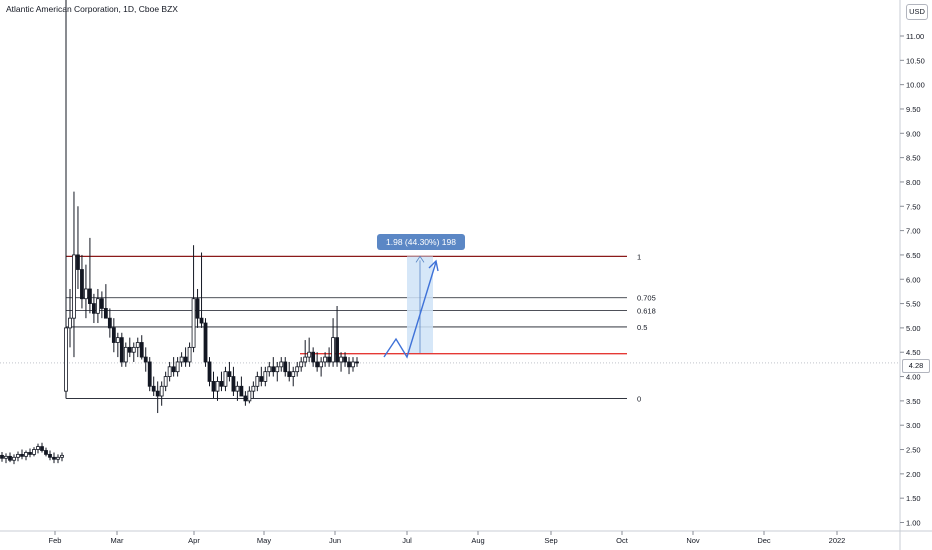  What do you see at coordinates (913, 182) in the screenshot?
I see `price-tick-label: 8.00` at bounding box center [913, 182].